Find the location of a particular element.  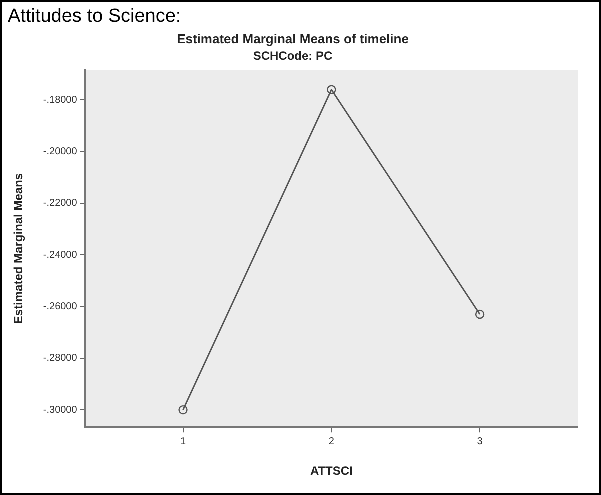

y-tick-label: -.24000 is located at coordinates (60, 255).